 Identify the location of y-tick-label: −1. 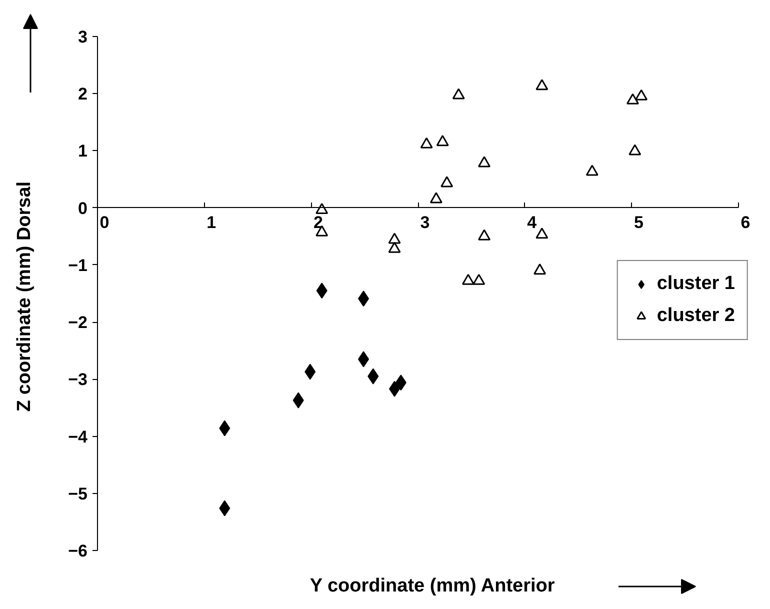
(78, 265).